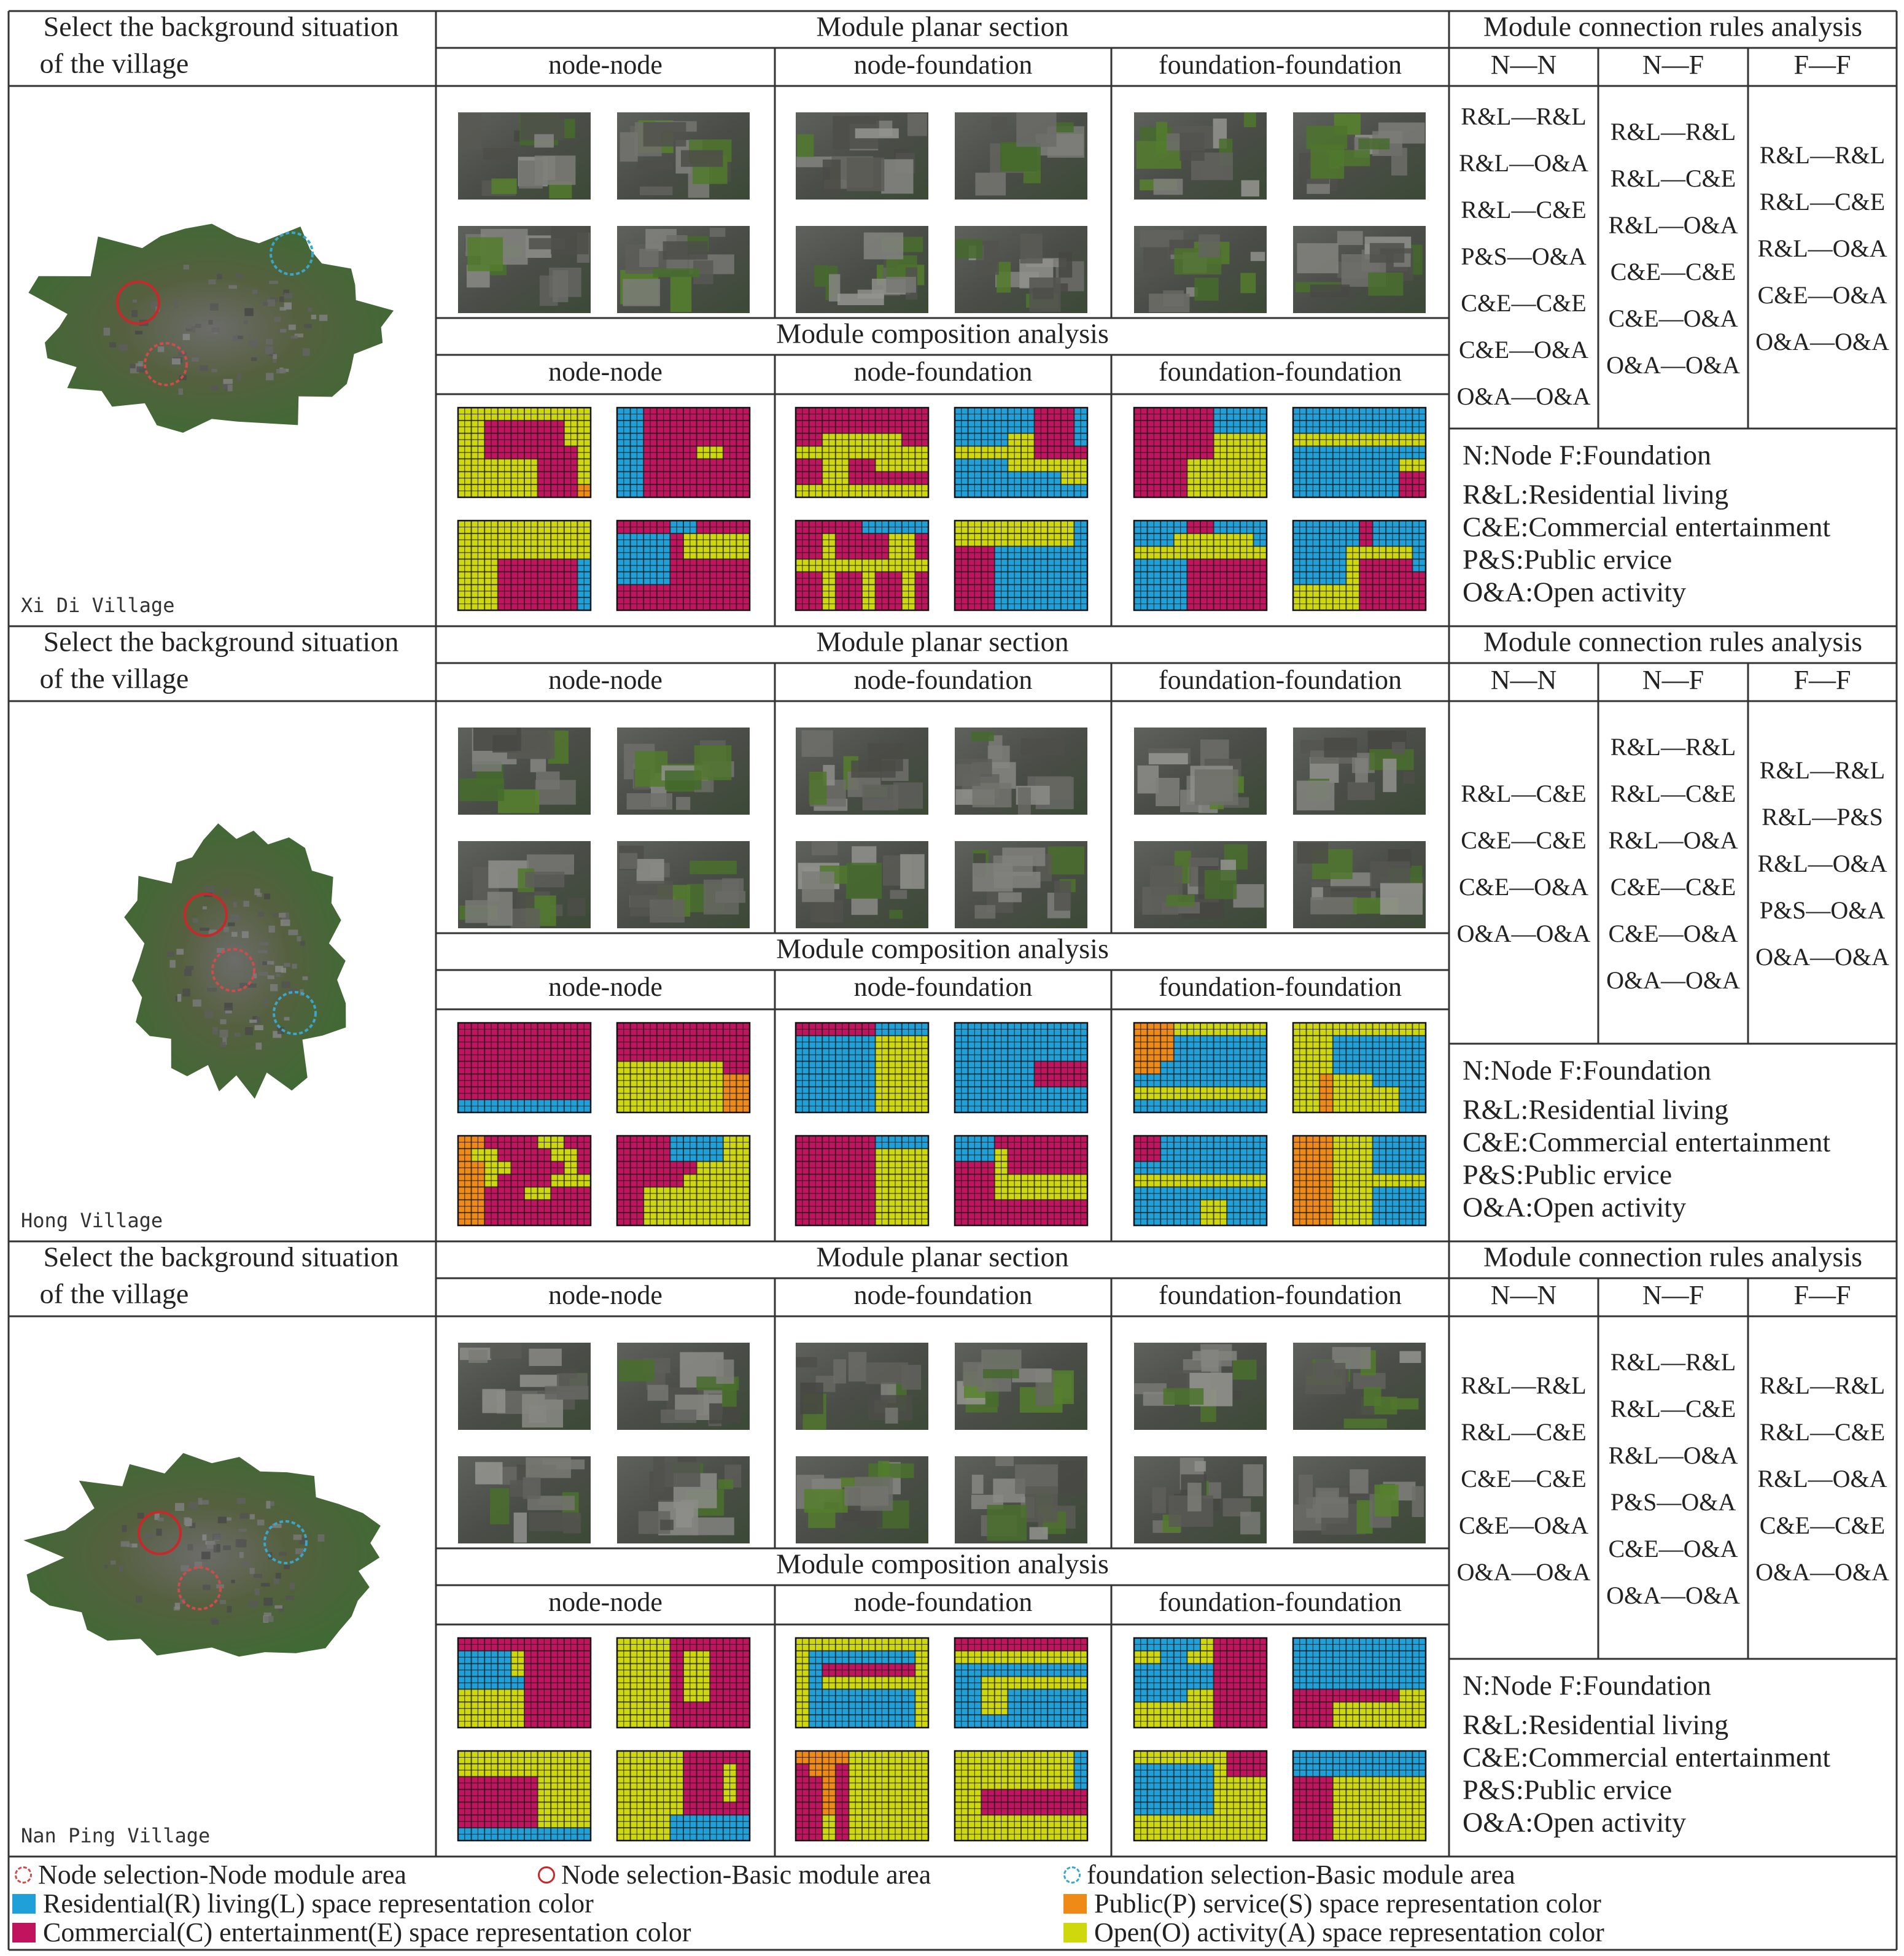 The height and width of the screenshot is (1956, 1904). What do you see at coordinates (115, 1835) in the screenshot?
I see `village-name-label: Nan Ping Village` at bounding box center [115, 1835].